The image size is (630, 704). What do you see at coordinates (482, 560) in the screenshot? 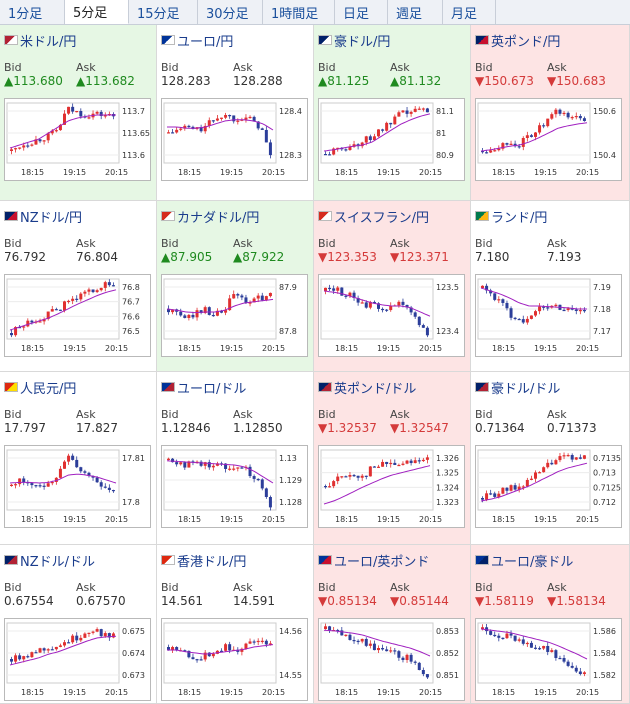
I see `flag-icon` at bounding box center [482, 560].